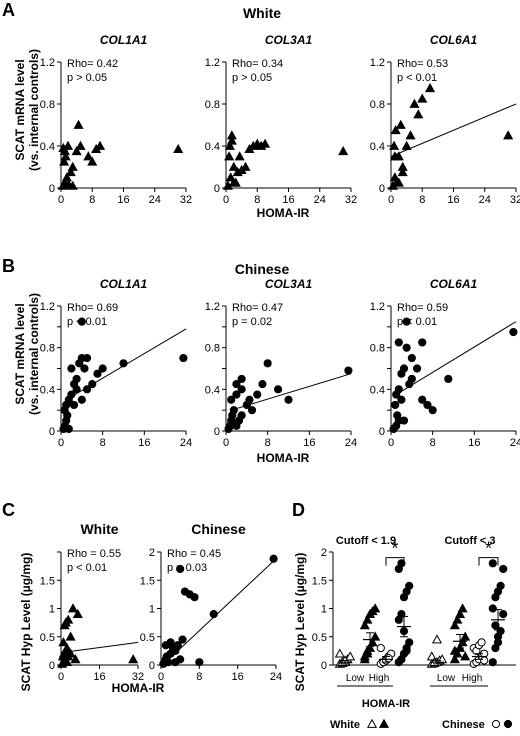  I want to click on stats-label: Rho= 0.47, so click(257, 308).